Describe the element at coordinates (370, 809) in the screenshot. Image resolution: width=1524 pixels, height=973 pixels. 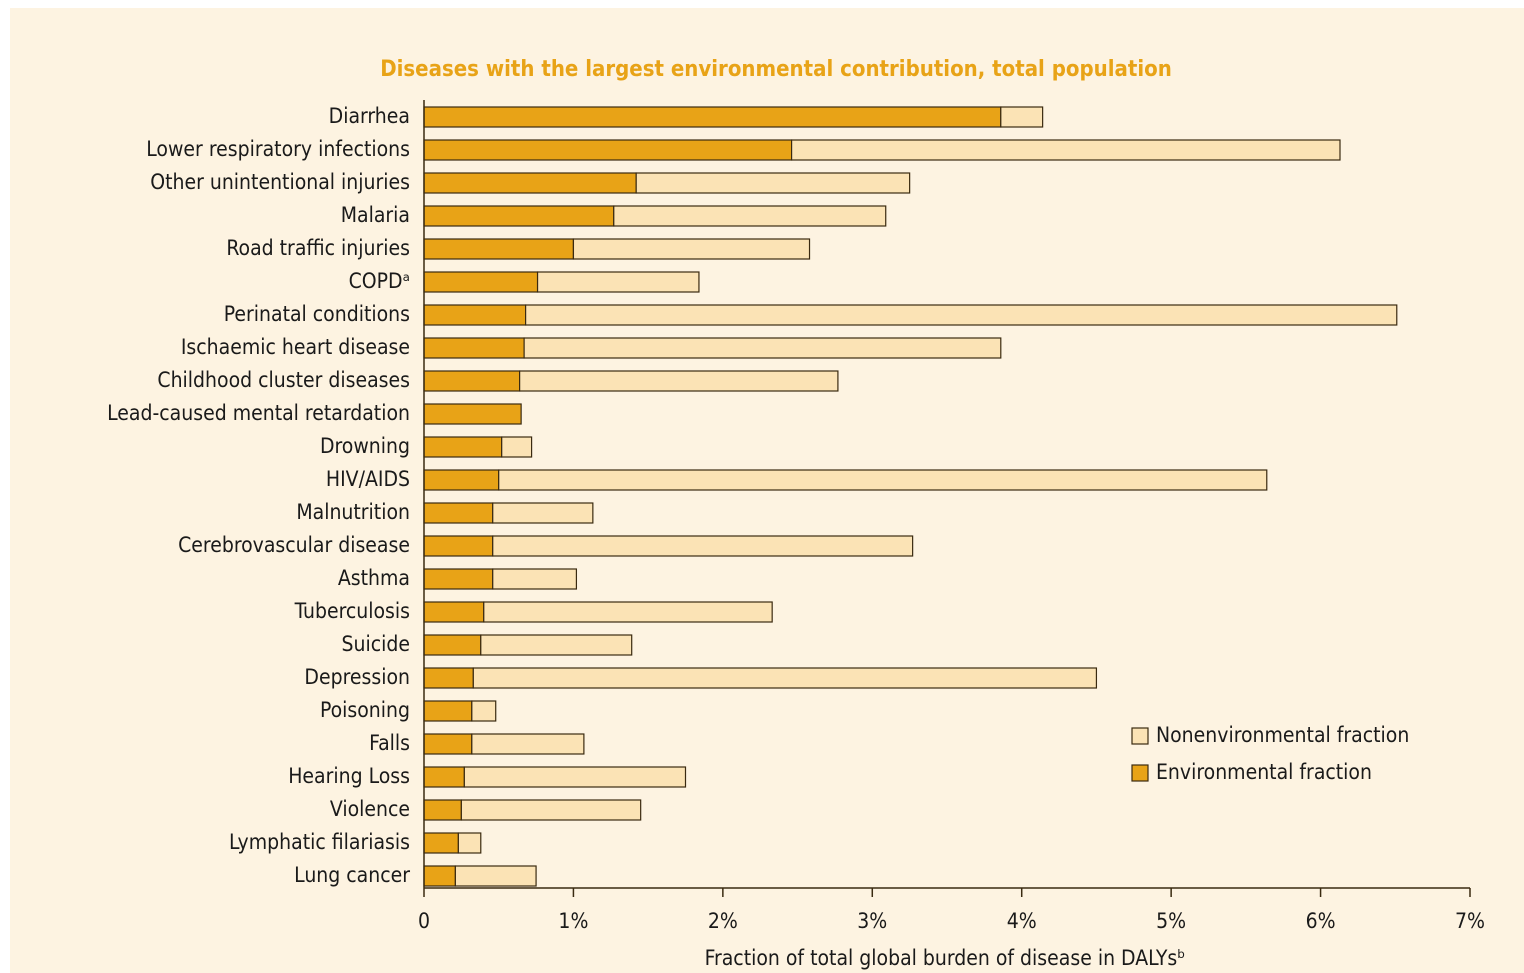
I see `y-tick-label: Violence` at that location.